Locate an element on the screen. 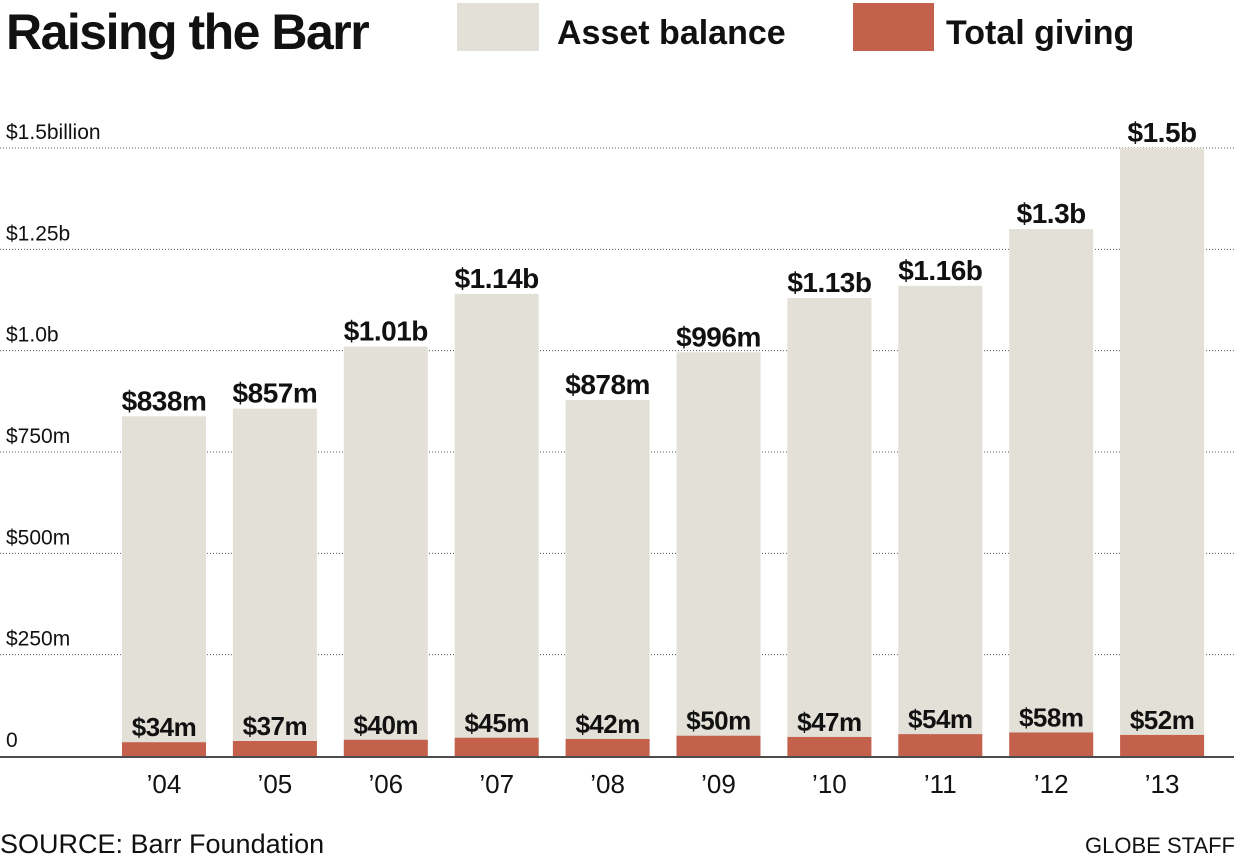 The width and height of the screenshot is (1241, 860). x-tick-label: ’10 is located at coordinates (829, 784).